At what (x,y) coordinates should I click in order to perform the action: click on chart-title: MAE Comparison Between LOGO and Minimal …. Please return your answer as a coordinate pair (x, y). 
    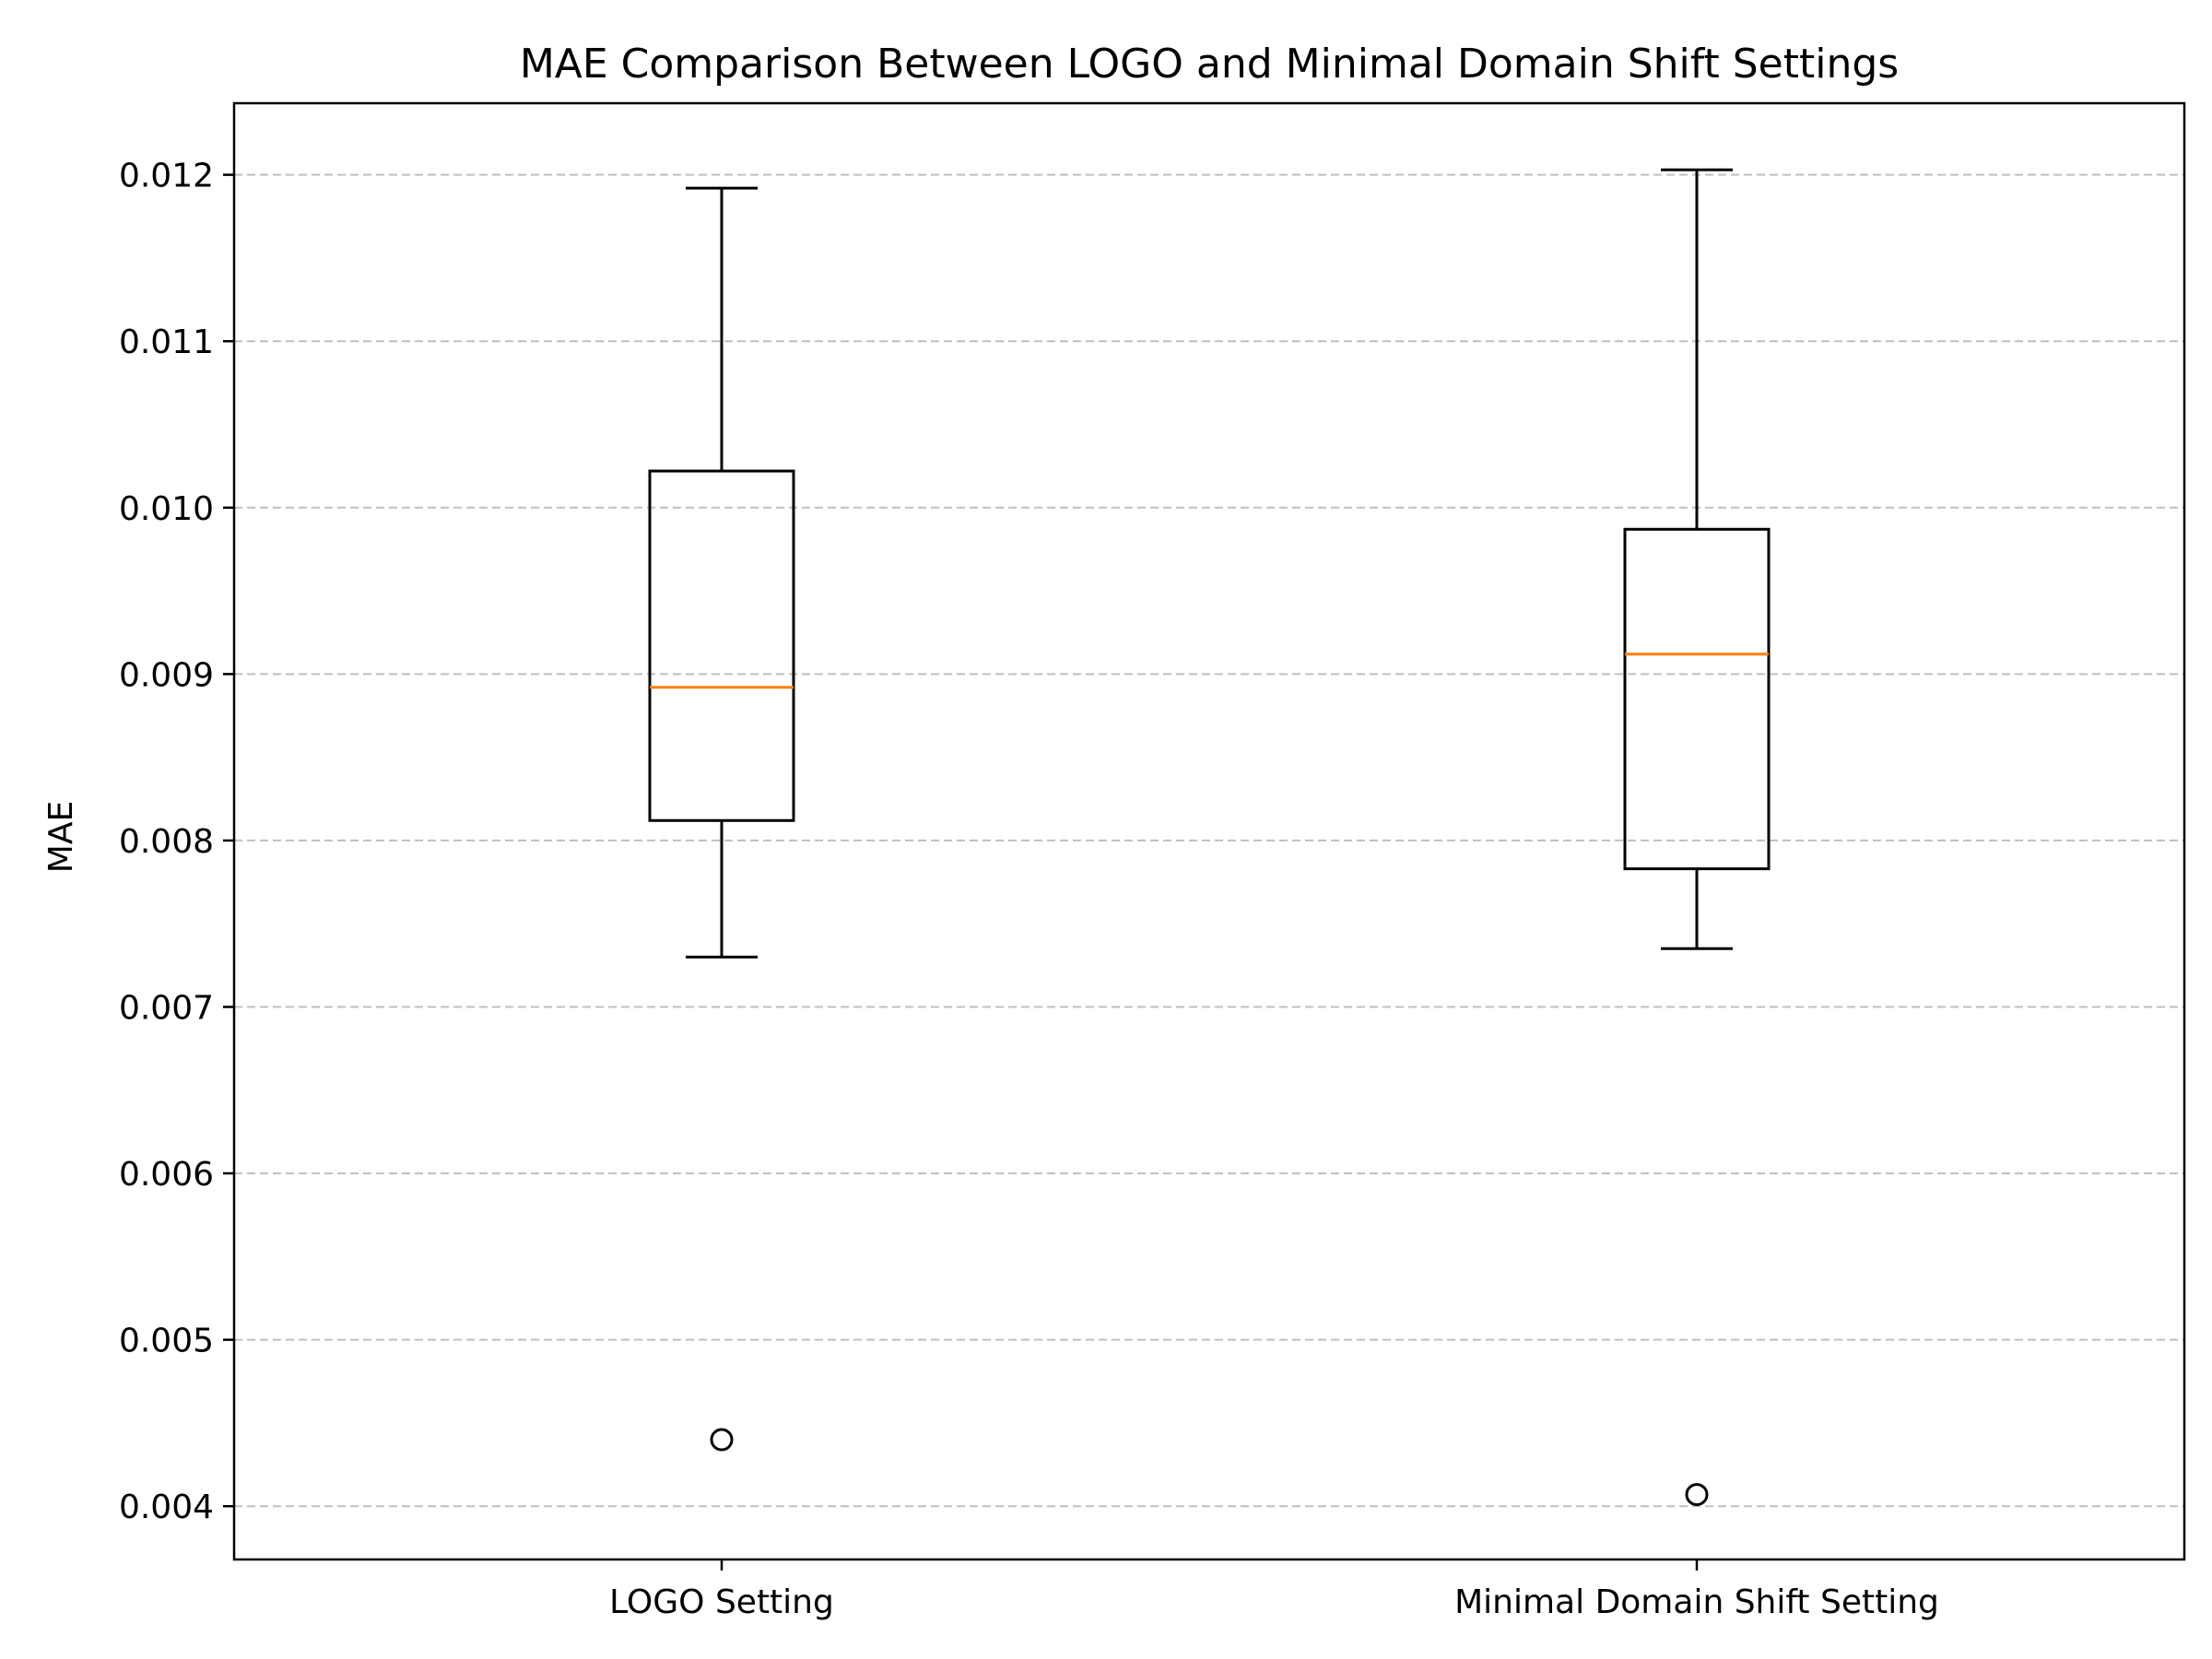
    Looking at the image, I should click on (1209, 64).